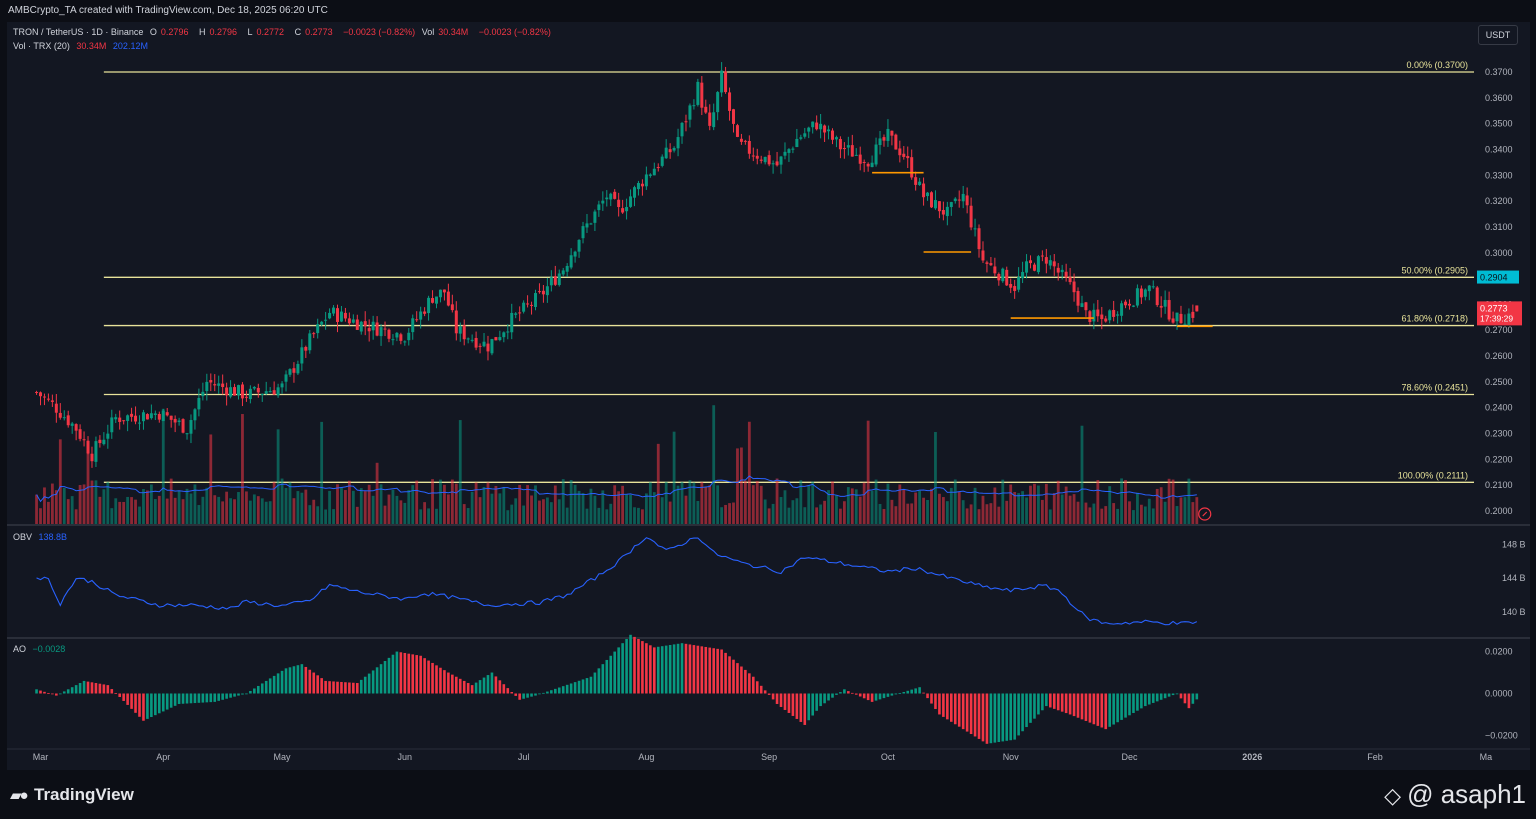  What do you see at coordinates (1498, 35) in the screenshot?
I see `currency-button: USDT` at bounding box center [1498, 35].